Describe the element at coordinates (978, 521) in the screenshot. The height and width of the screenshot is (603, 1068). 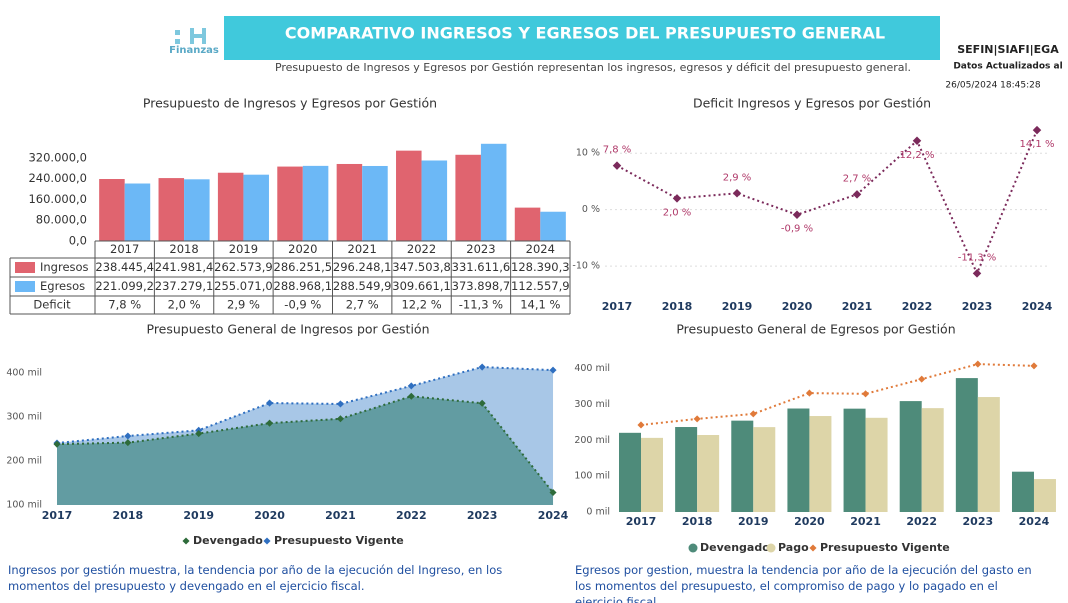
I see `x-tick-label: 2023` at that location.